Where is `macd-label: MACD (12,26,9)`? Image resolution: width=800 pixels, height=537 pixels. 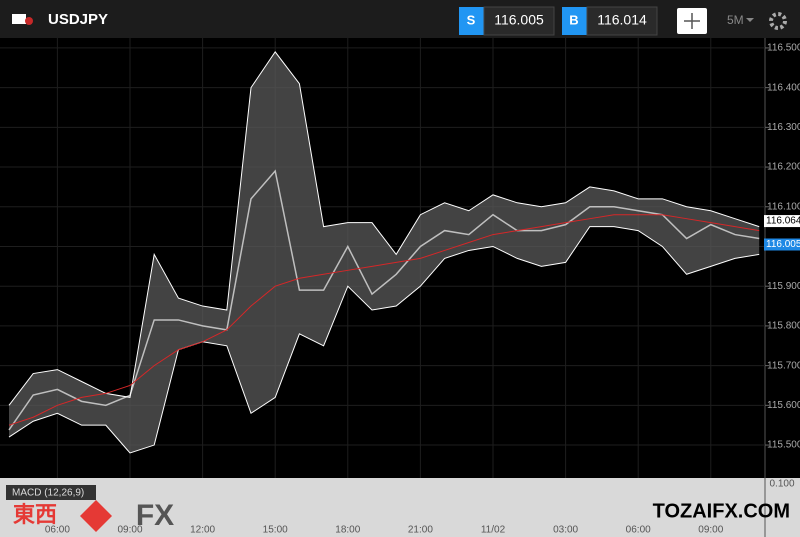
macd-label: MACD (12,26,9) is located at coordinates (48, 493).